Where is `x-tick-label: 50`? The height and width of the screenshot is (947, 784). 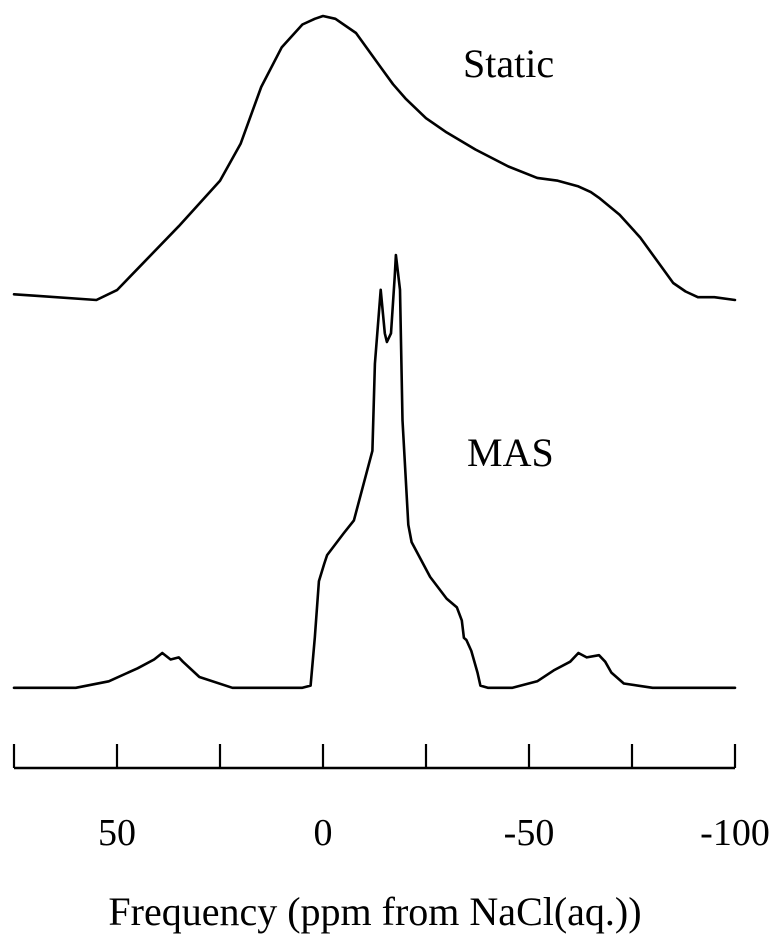
x-tick-label: 50 is located at coordinates (117, 833).